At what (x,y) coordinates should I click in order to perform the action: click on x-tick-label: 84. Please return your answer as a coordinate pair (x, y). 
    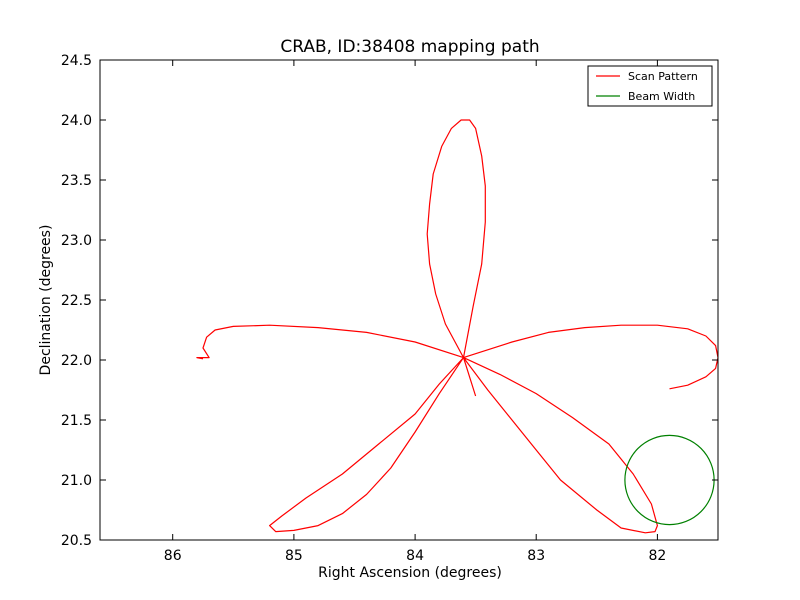
    Looking at the image, I should click on (415, 556).